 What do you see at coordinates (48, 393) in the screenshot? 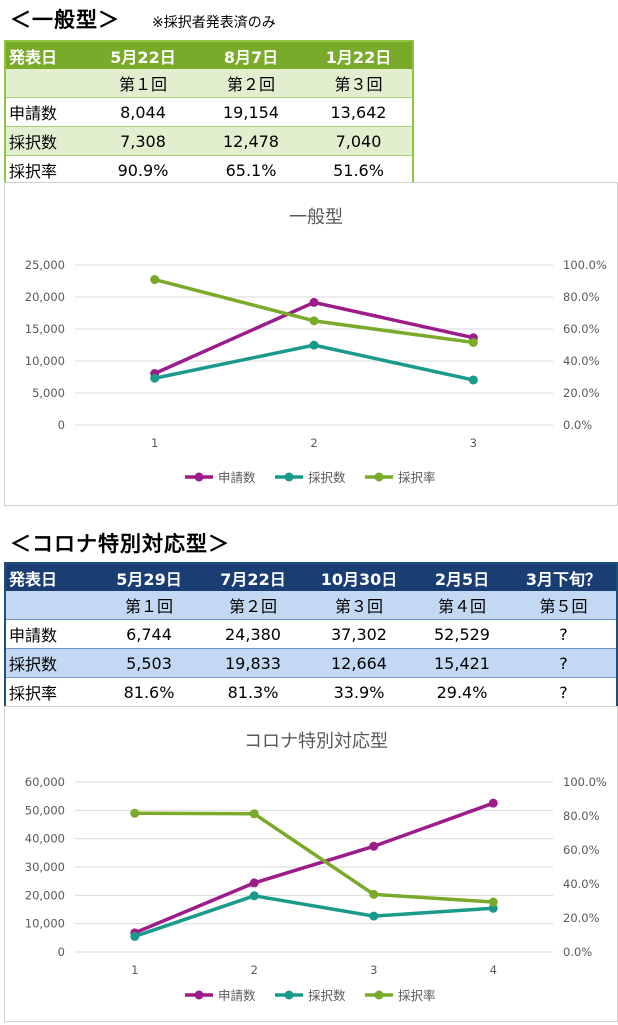
I see `y-left-tick-label: 5,000` at bounding box center [48, 393].